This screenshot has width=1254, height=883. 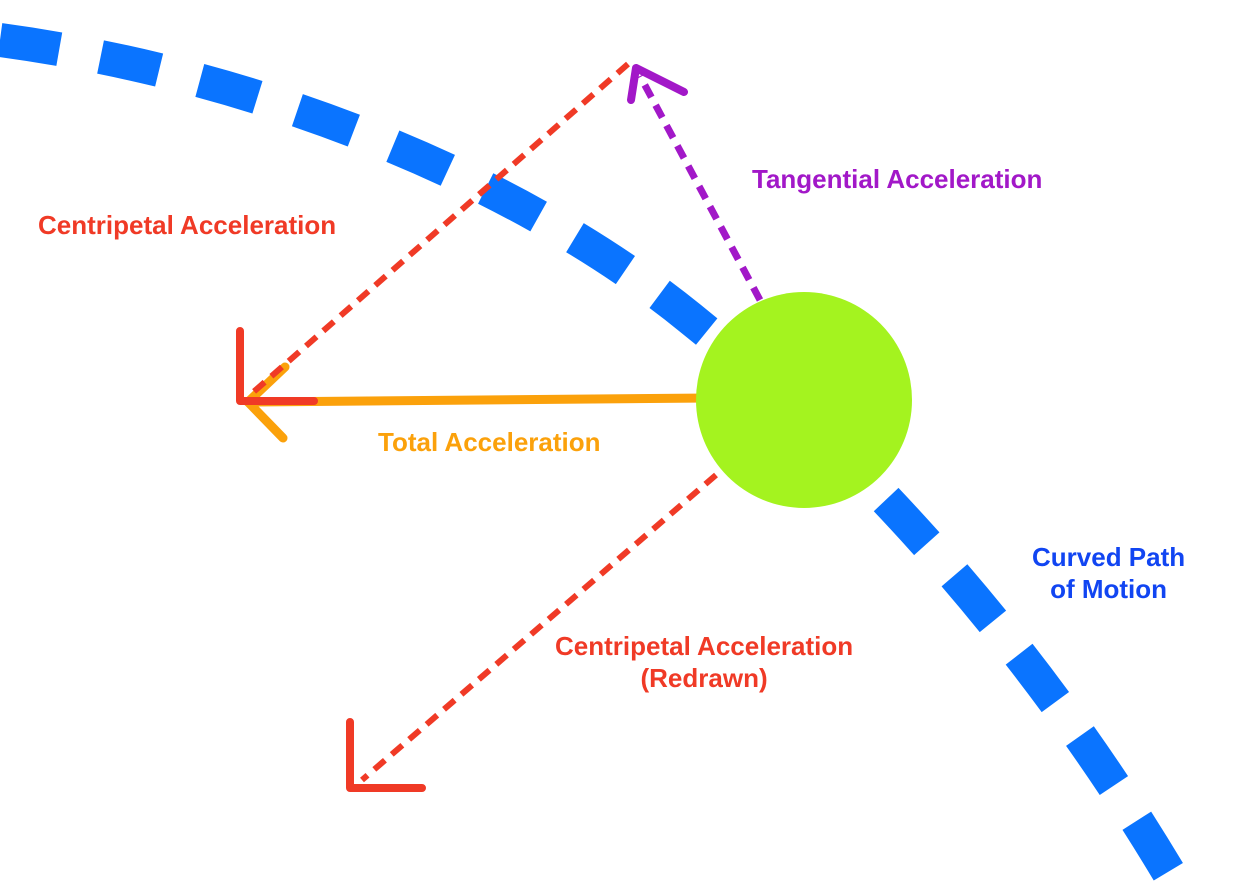 What do you see at coordinates (804, 400) in the screenshot?
I see `moving-object` at bounding box center [804, 400].